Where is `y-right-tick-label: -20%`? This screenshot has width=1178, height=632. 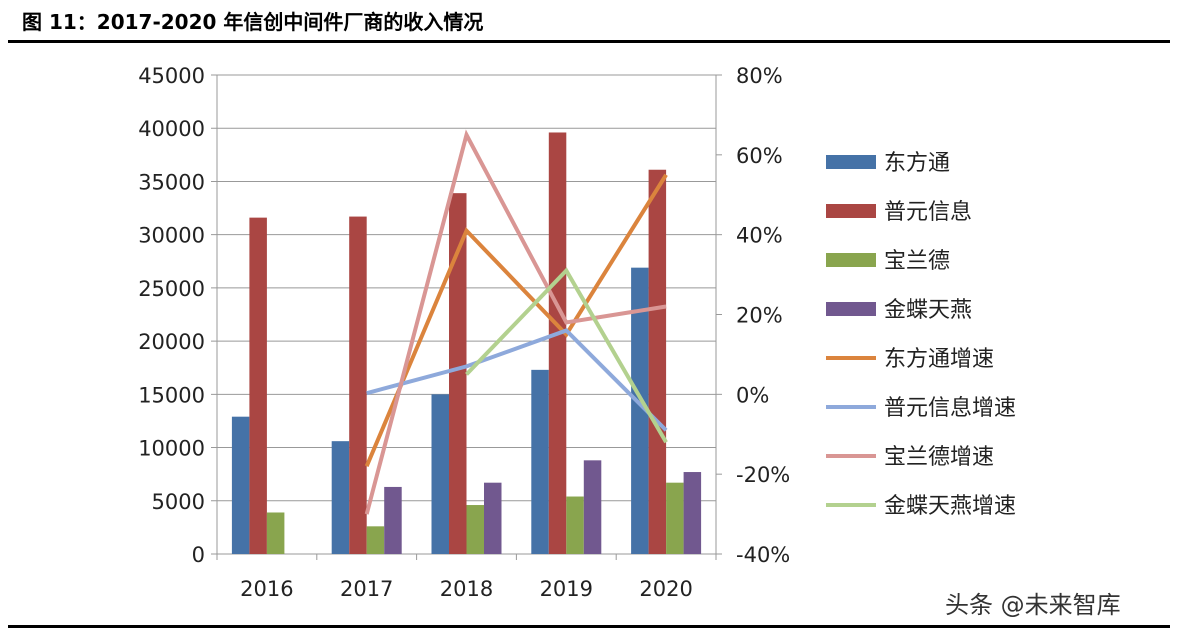
y-right-tick-label: -20% is located at coordinates (763, 475).